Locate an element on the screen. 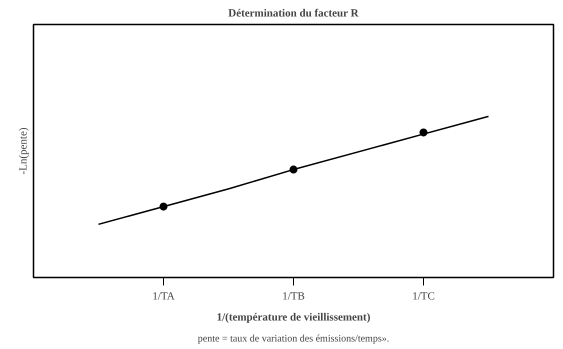  chart-title: Détermination du facteur R is located at coordinates (294, 14).